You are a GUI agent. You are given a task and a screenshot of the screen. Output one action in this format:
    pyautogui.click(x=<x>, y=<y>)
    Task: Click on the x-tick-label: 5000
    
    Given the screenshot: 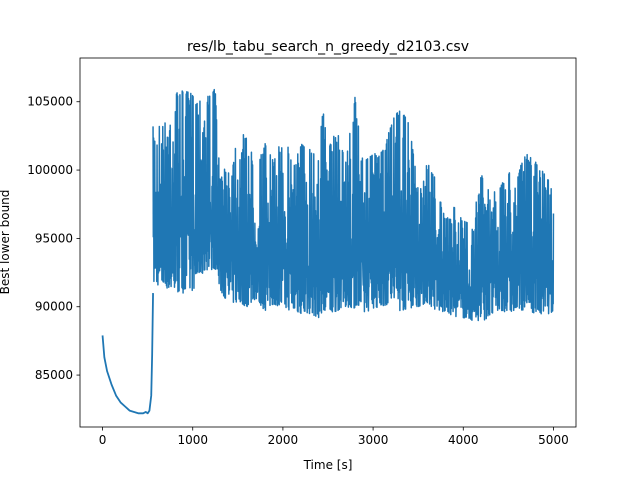 What is the action you would take?
    pyautogui.click(x=553, y=440)
    